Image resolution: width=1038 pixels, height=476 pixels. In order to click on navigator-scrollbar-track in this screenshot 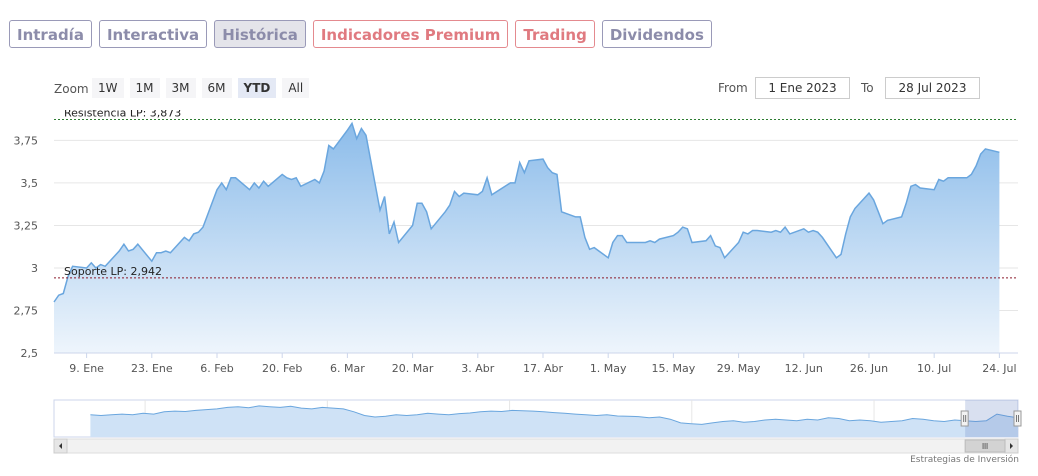, I will do `click(536, 446)`.